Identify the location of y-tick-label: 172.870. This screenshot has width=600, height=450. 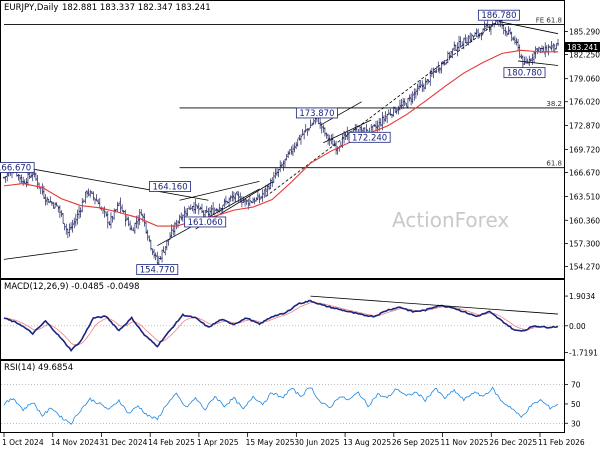
(584, 126).